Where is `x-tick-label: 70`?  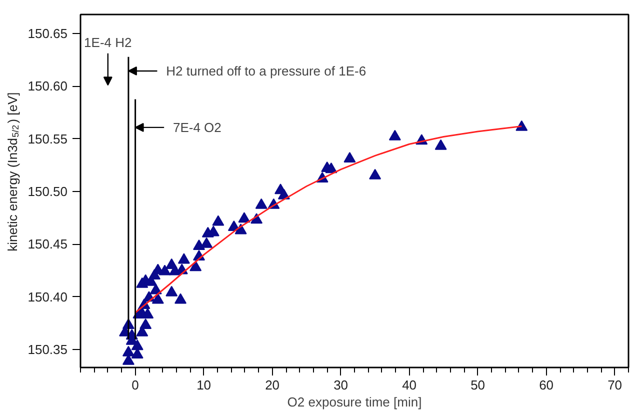 x-tick-label: 70 is located at coordinates (615, 385).